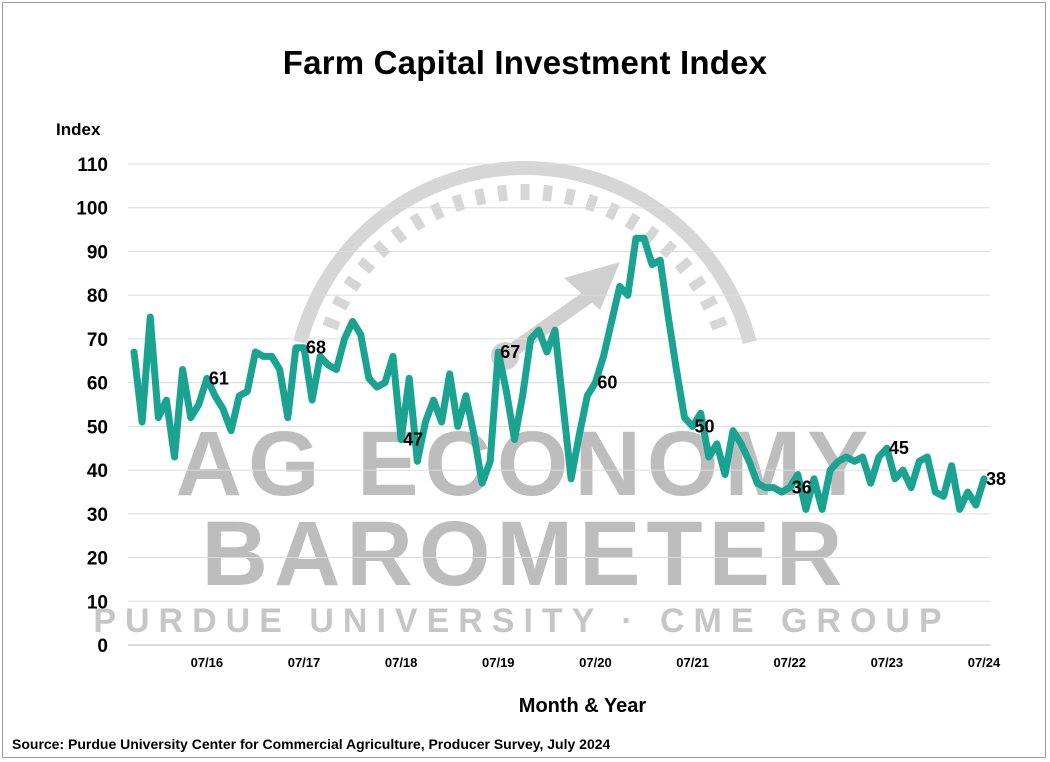  I want to click on watermark-line3: PURDUE UNIVERSITY · CME GROUP, so click(521, 621).